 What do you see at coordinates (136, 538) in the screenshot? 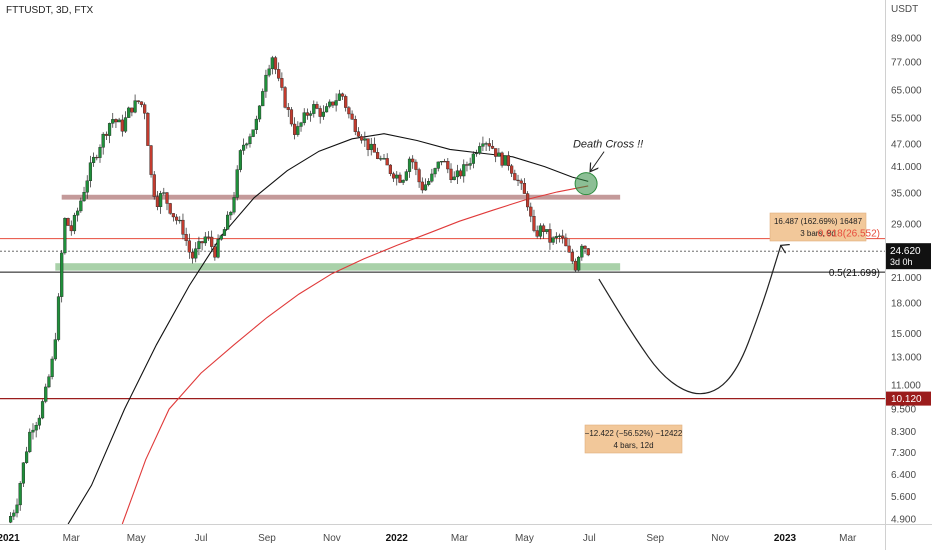
I see `x-tick-label: May` at bounding box center [136, 538].